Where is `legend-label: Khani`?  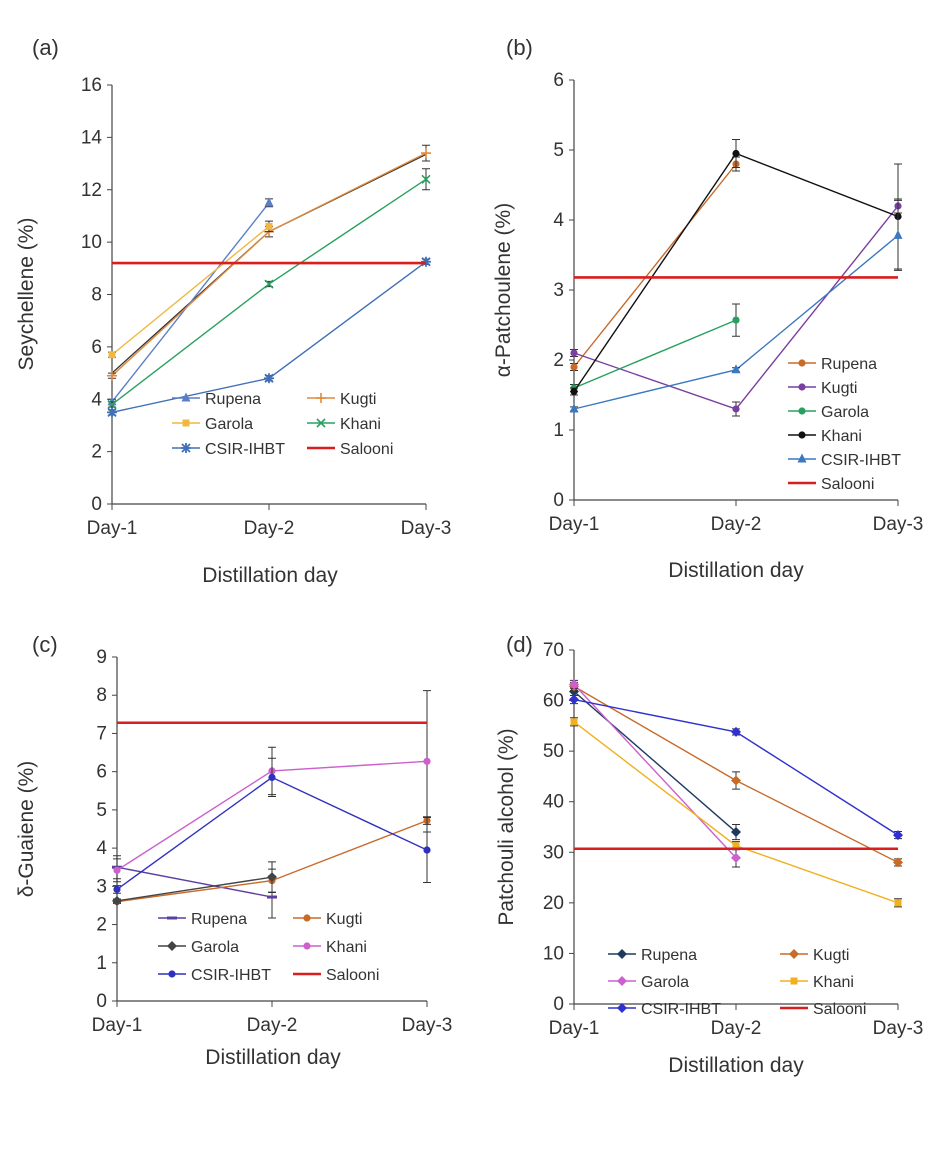
legend-label: Khani is located at coordinates (360, 424).